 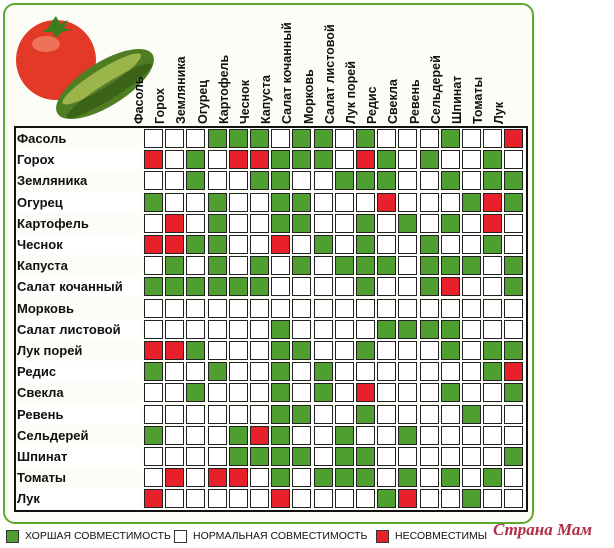 What do you see at coordinates (50, 350) in the screenshot?
I see `row-header: Лук порей` at bounding box center [50, 350].